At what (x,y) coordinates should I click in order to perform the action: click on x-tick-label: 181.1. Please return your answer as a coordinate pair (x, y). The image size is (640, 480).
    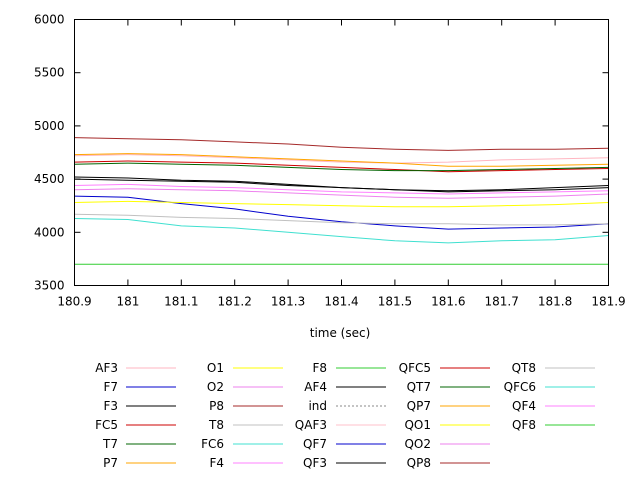
    Looking at the image, I should click on (181, 302).